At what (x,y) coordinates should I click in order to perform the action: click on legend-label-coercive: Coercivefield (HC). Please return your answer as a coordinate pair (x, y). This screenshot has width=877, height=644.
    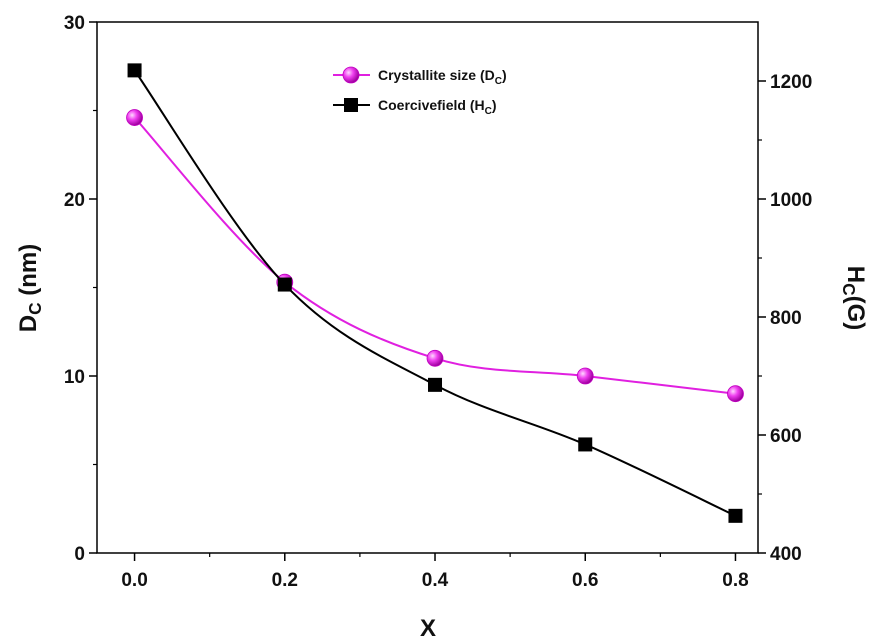
    Looking at the image, I should click on (437, 107).